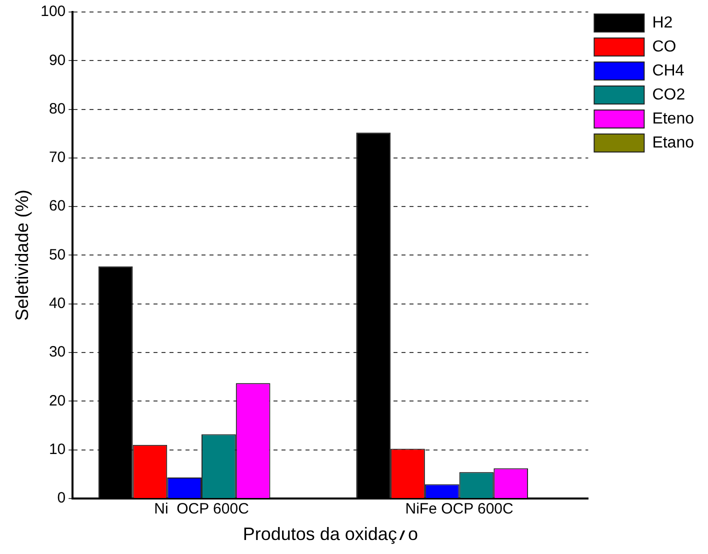 This screenshot has height=554, width=708. What do you see at coordinates (330, 534) in the screenshot?
I see `x-axis-title: Produtos da oxidaç؍o` at bounding box center [330, 534].